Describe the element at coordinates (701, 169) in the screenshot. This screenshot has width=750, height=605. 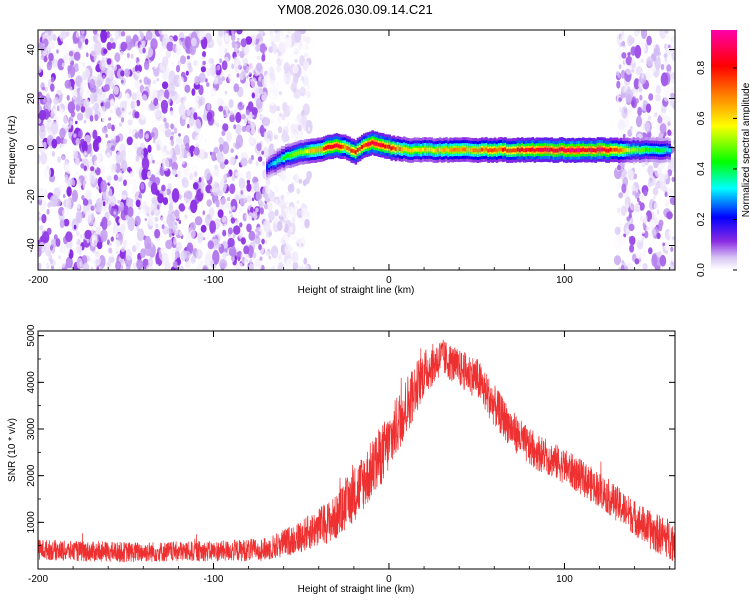
I see `colorbar-tick-label: 0.4` at that location.